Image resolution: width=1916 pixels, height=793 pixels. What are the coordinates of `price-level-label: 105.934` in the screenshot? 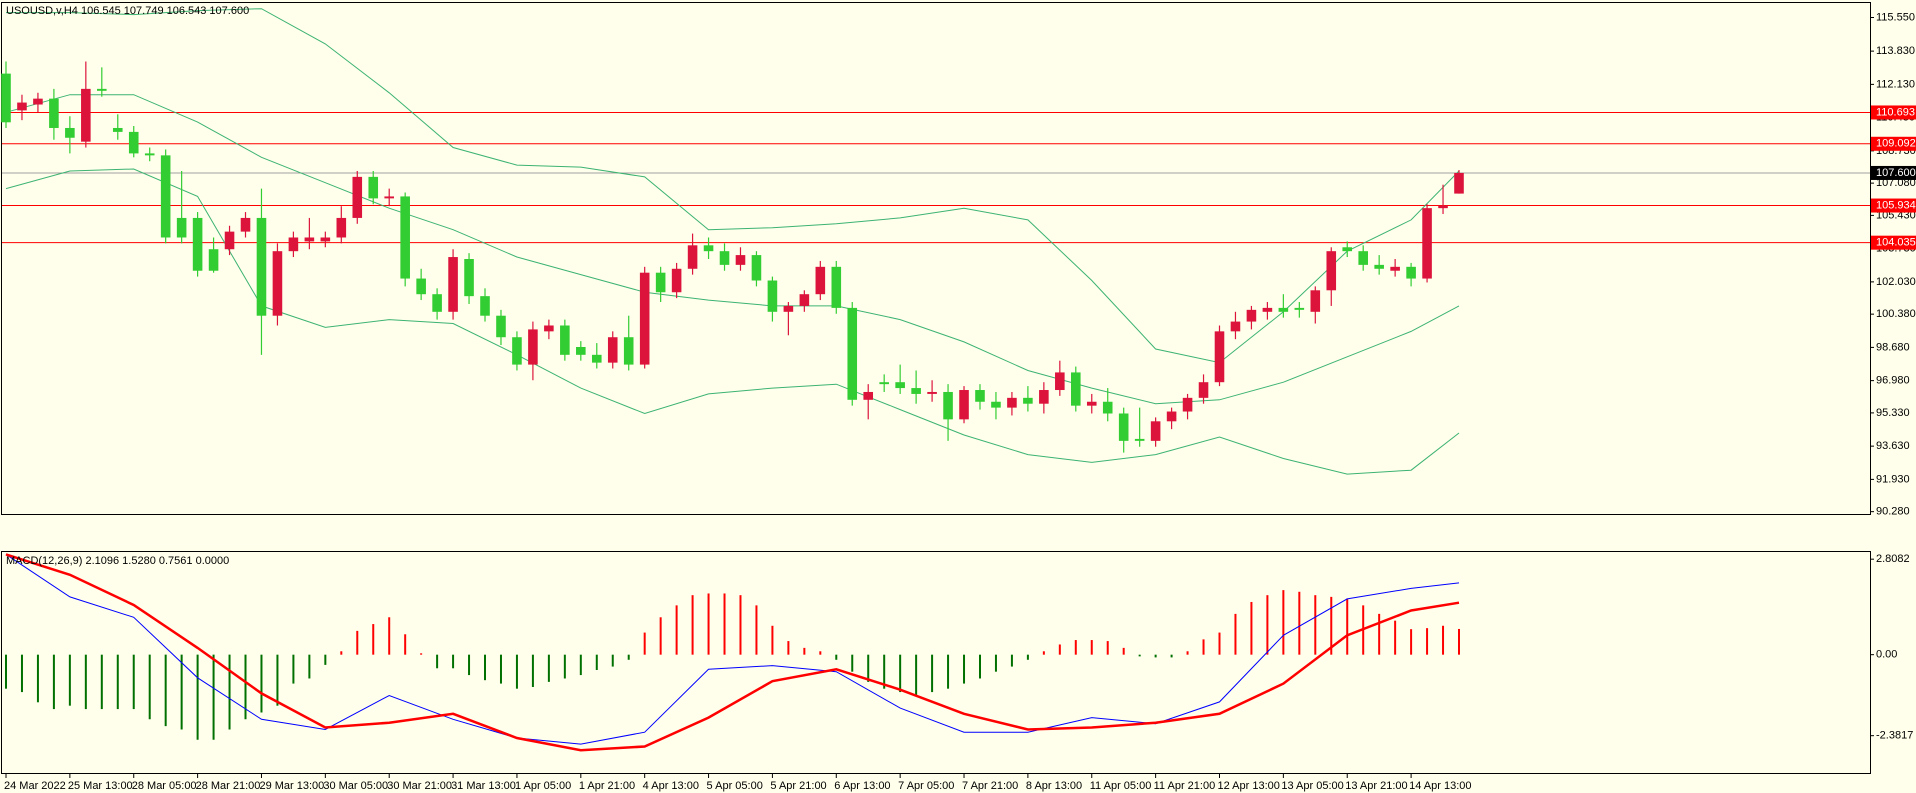 It's located at (1896, 205).